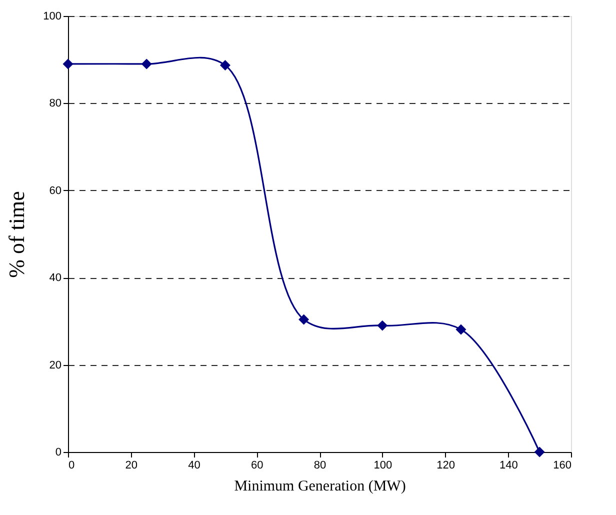  Describe the element at coordinates (71, 466) in the screenshot. I see `x-tick-label: 0` at that location.